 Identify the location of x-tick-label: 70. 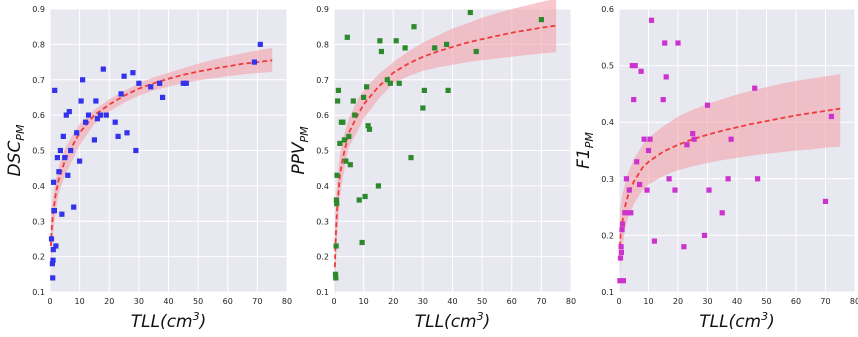
(257, 301).